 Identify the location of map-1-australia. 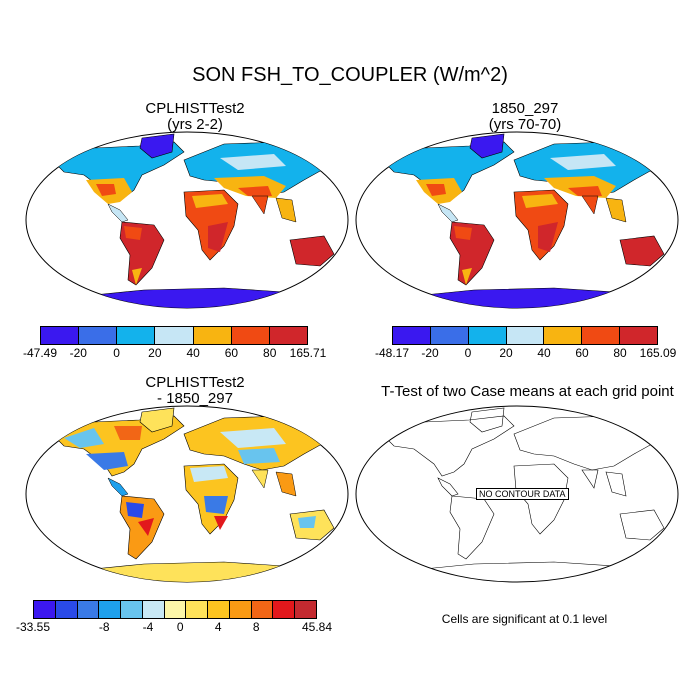
(312, 251).